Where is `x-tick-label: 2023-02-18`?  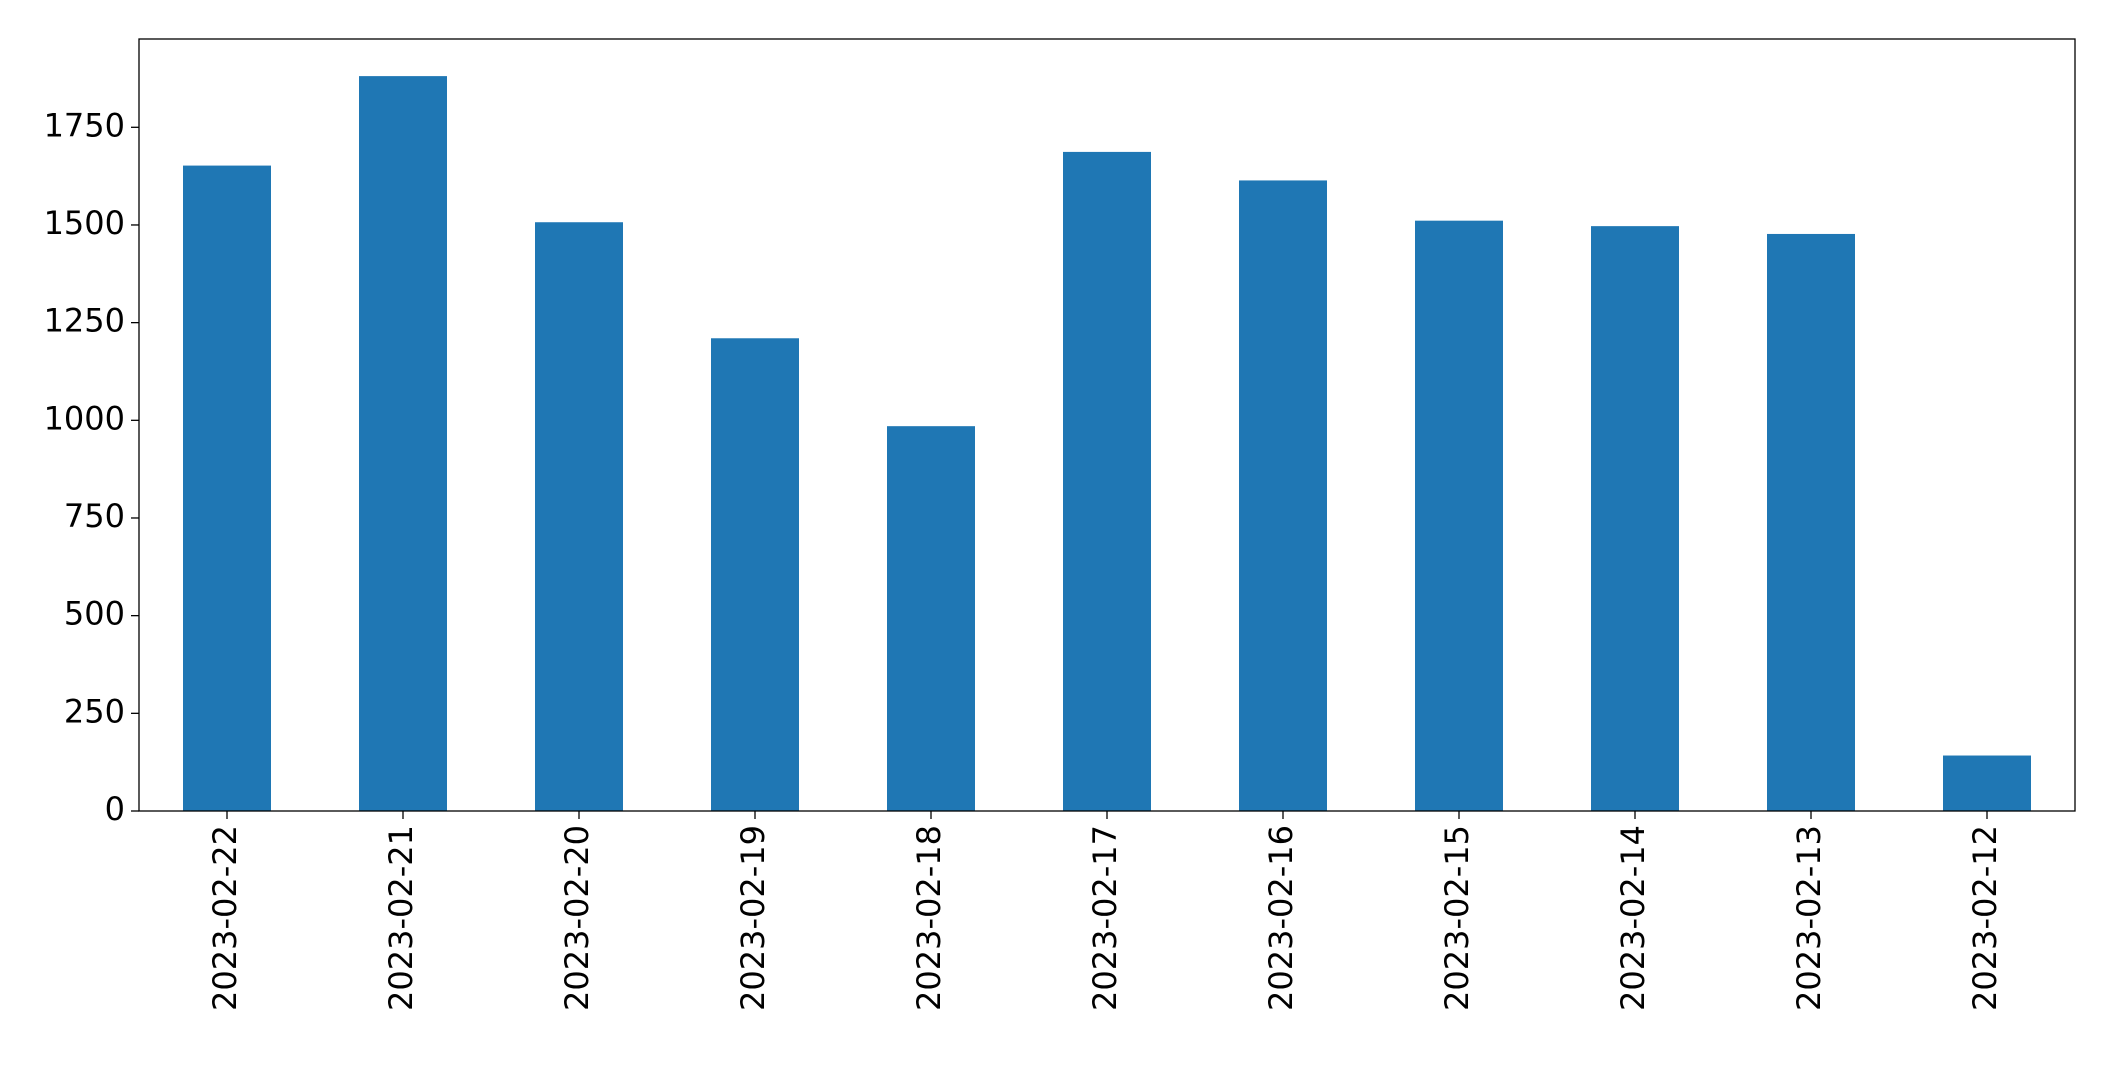 x-tick-label: 2023-02-18 is located at coordinates (929, 918).